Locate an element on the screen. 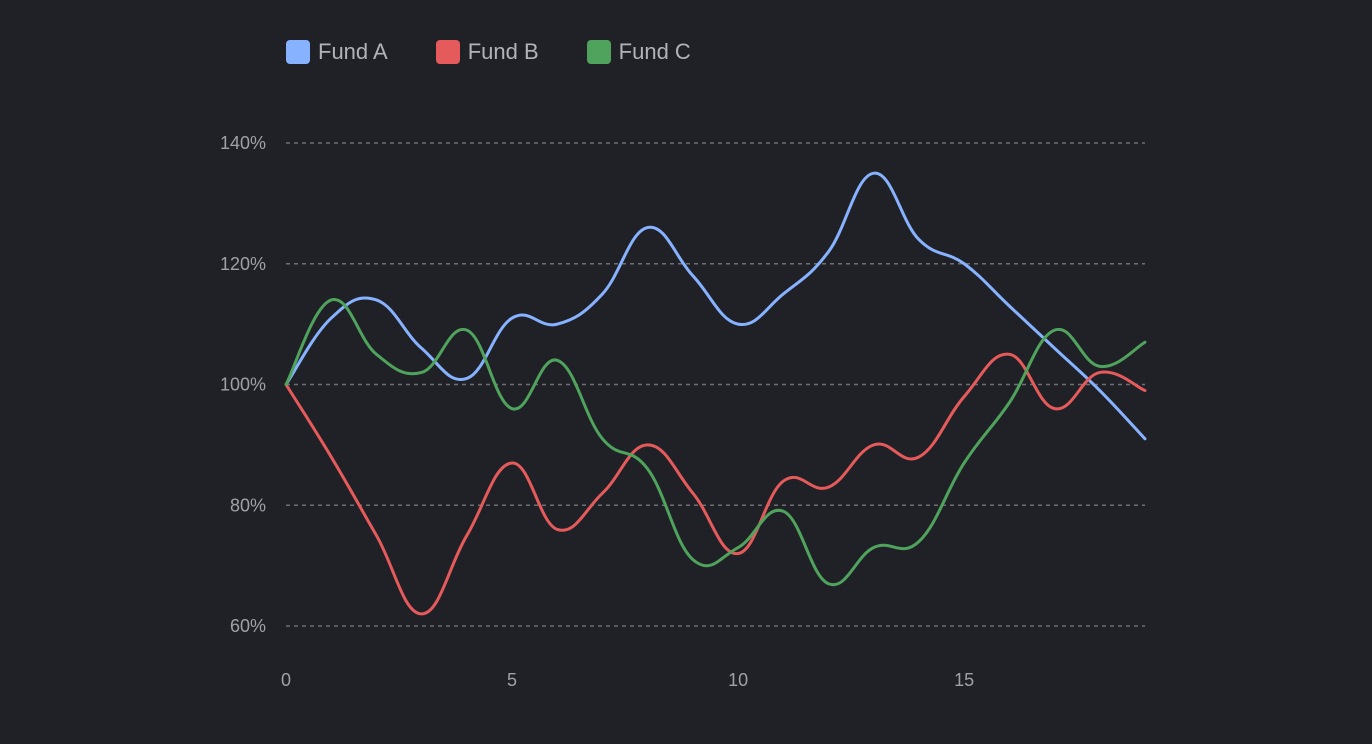 The image size is (1372, 744). x-tick-label: 10 is located at coordinates (738, 680).